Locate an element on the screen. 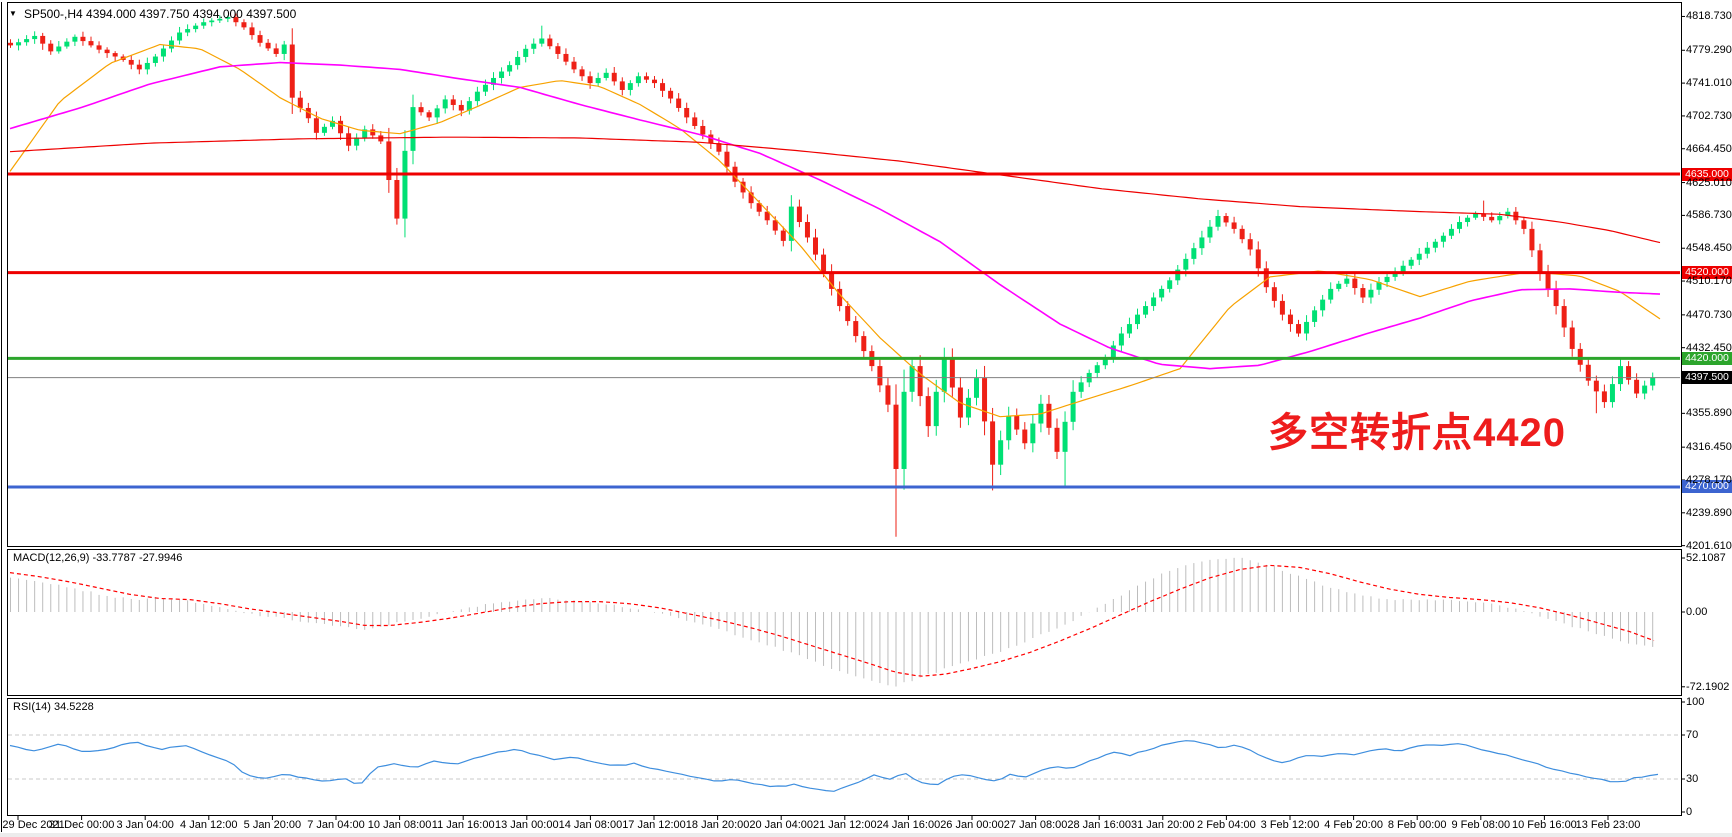  time-axis-label: 24 Jan 16:00 is located at coordinates (908, 825).